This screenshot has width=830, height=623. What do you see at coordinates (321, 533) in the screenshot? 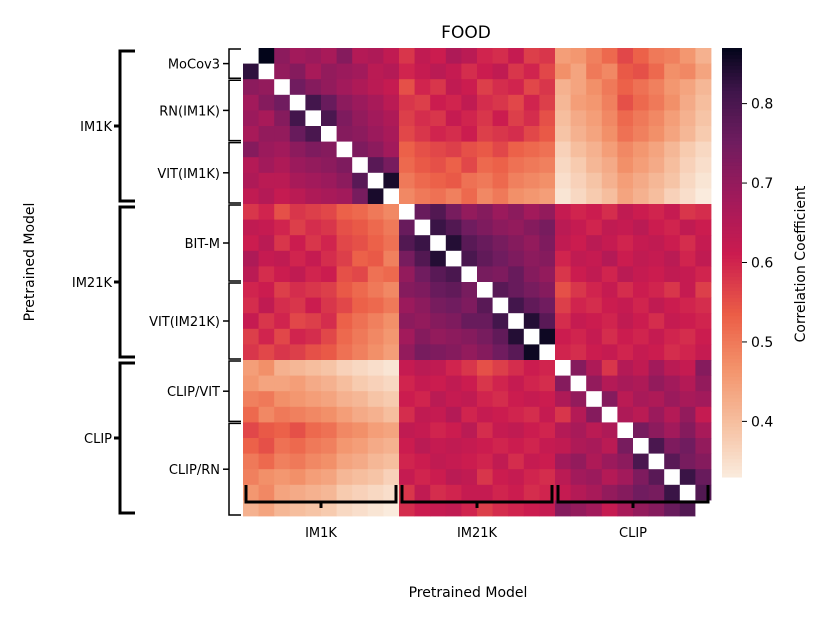
I see `group-label-bottom: IM1K` at bounding box center [321, 533].